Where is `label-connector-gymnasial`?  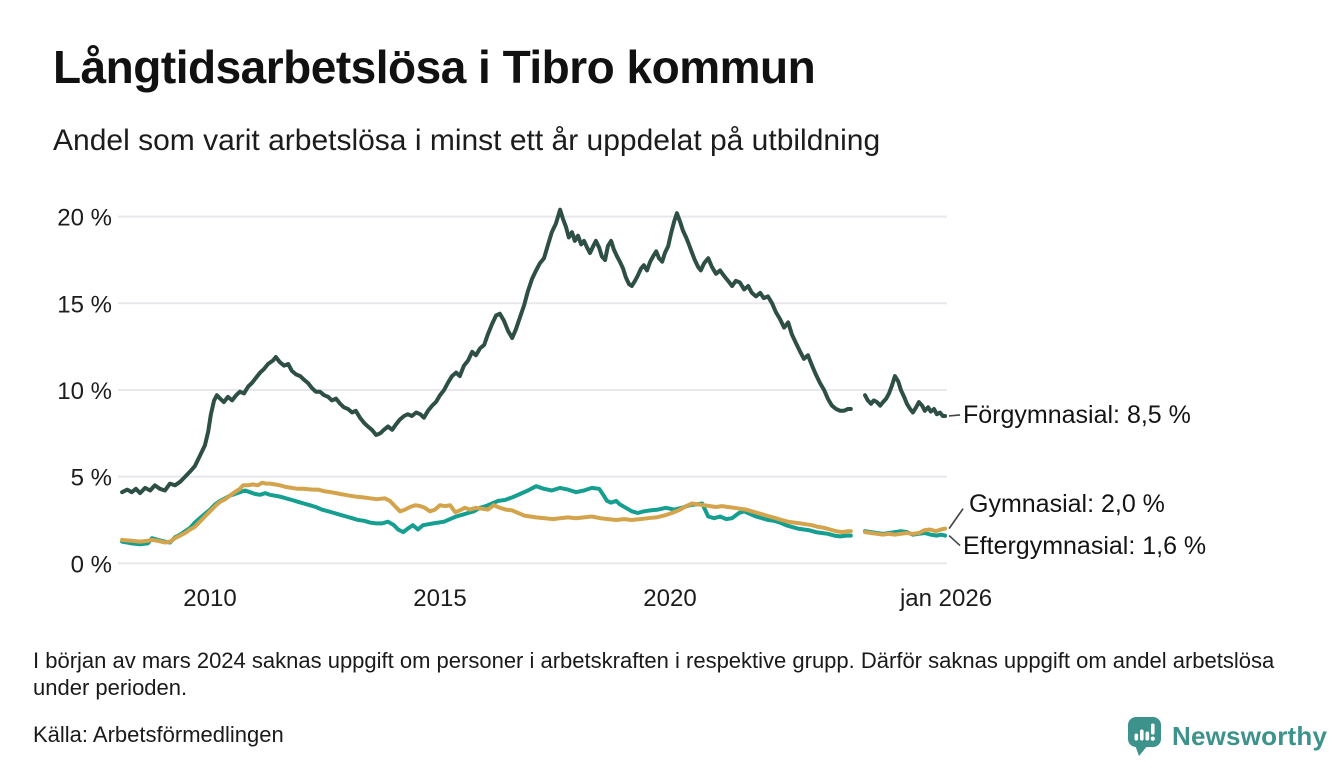
label-connector-gymnasial is located at coordinates (956, 519).